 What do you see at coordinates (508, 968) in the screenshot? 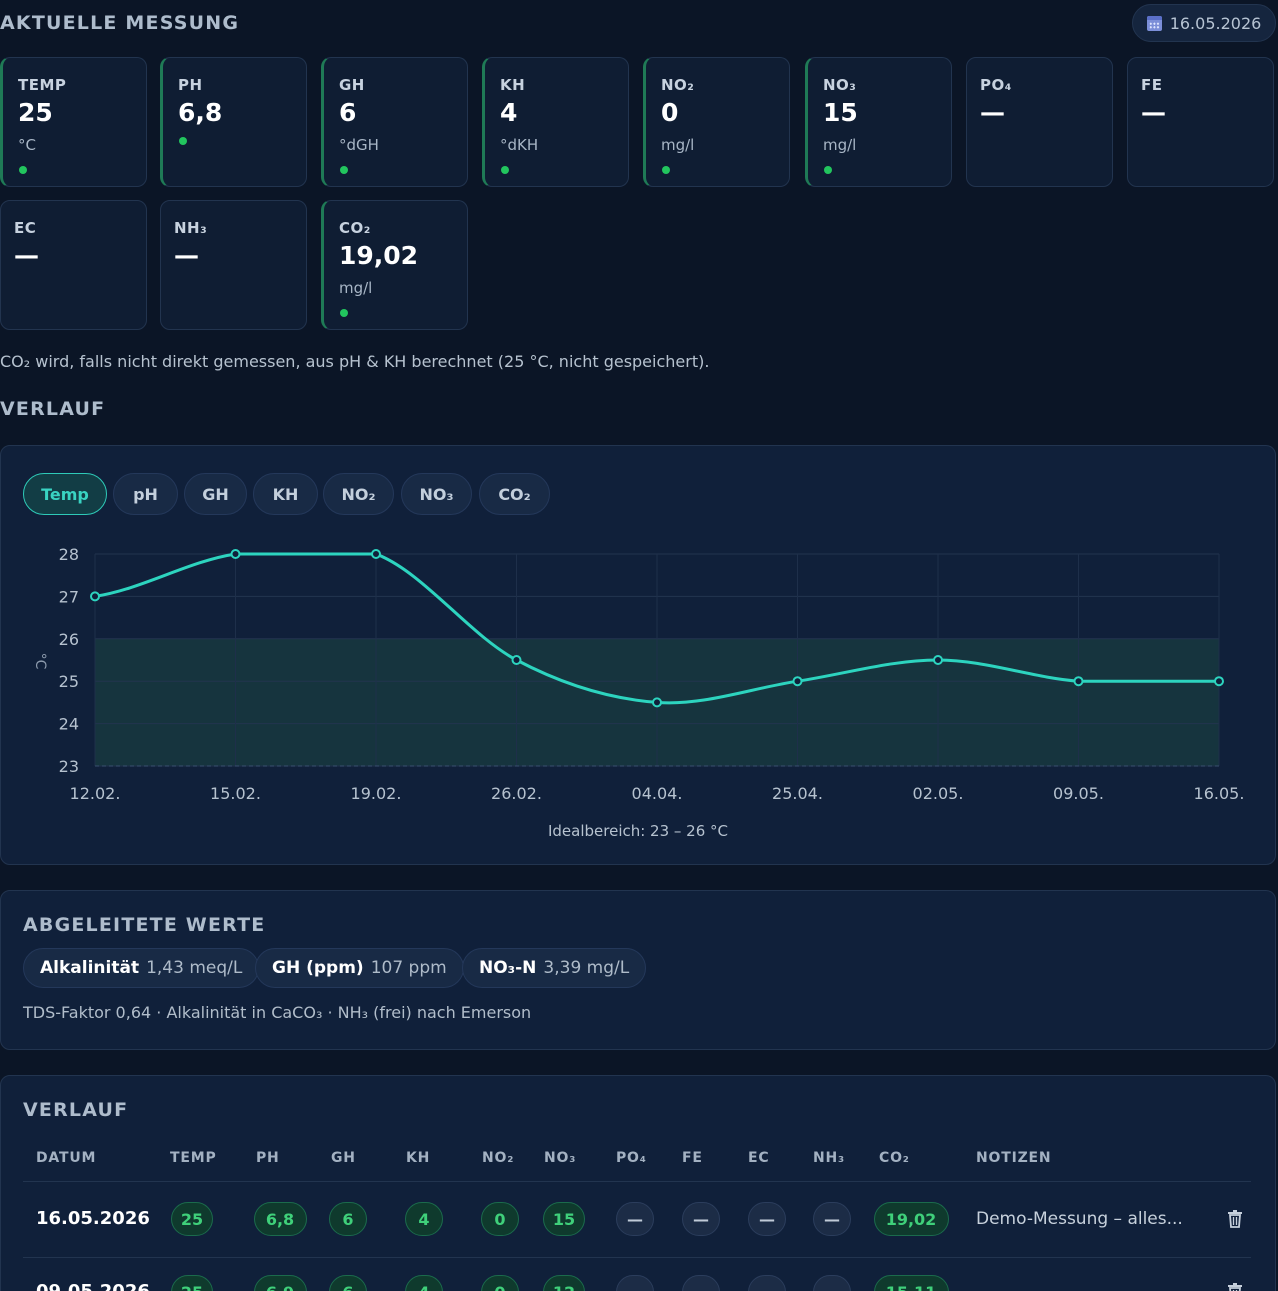
I see `derived-label: NO₃-N` at bounding box center [508, 968].